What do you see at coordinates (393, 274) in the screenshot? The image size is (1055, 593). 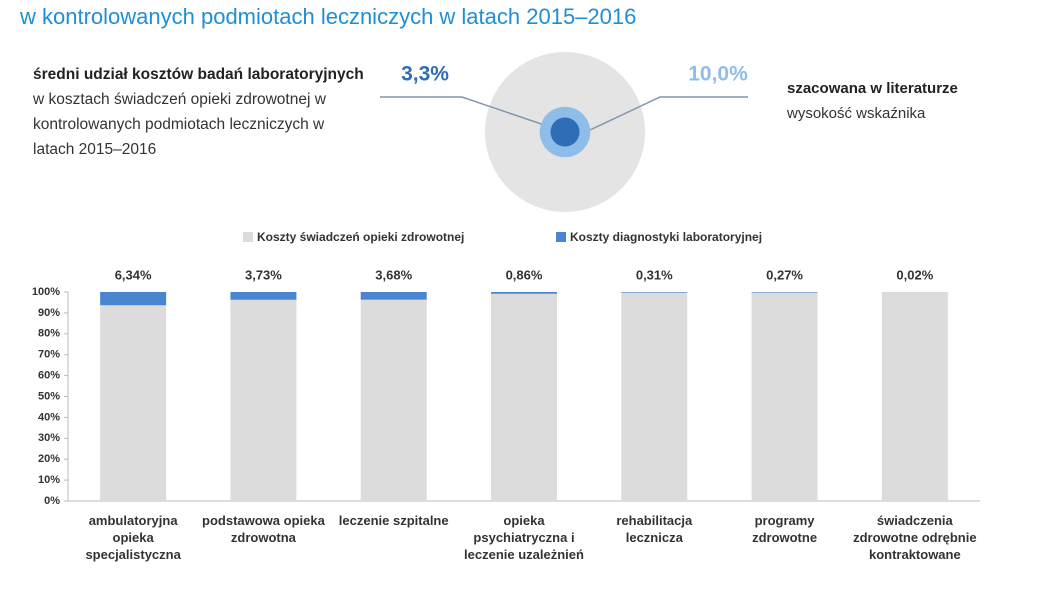 I see `data-label: 3,68%` at bounding box center [393, 274].